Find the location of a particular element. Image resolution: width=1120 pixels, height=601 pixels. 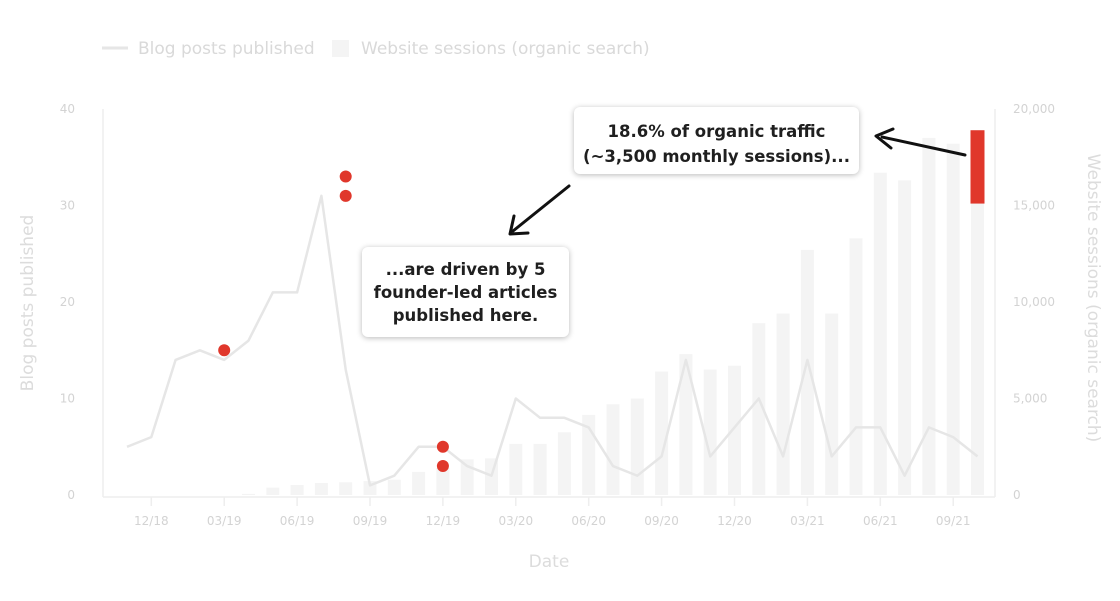

x-tick-label: 12/19 is located at coordinates (443, 521).